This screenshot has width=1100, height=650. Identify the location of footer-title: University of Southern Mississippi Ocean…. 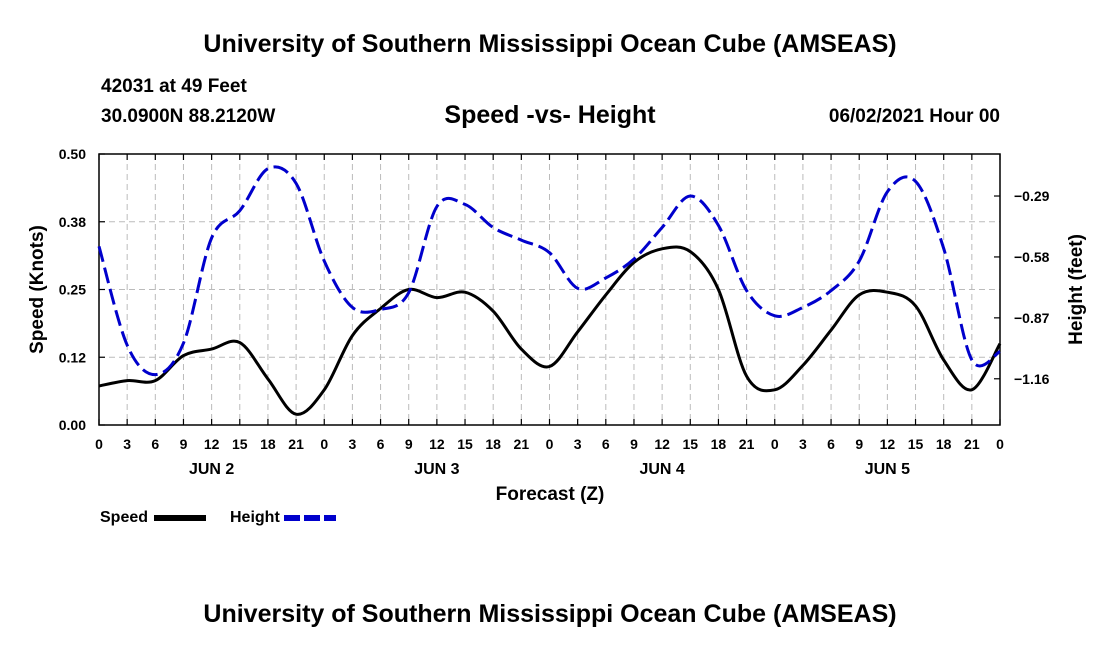
(550, 614).